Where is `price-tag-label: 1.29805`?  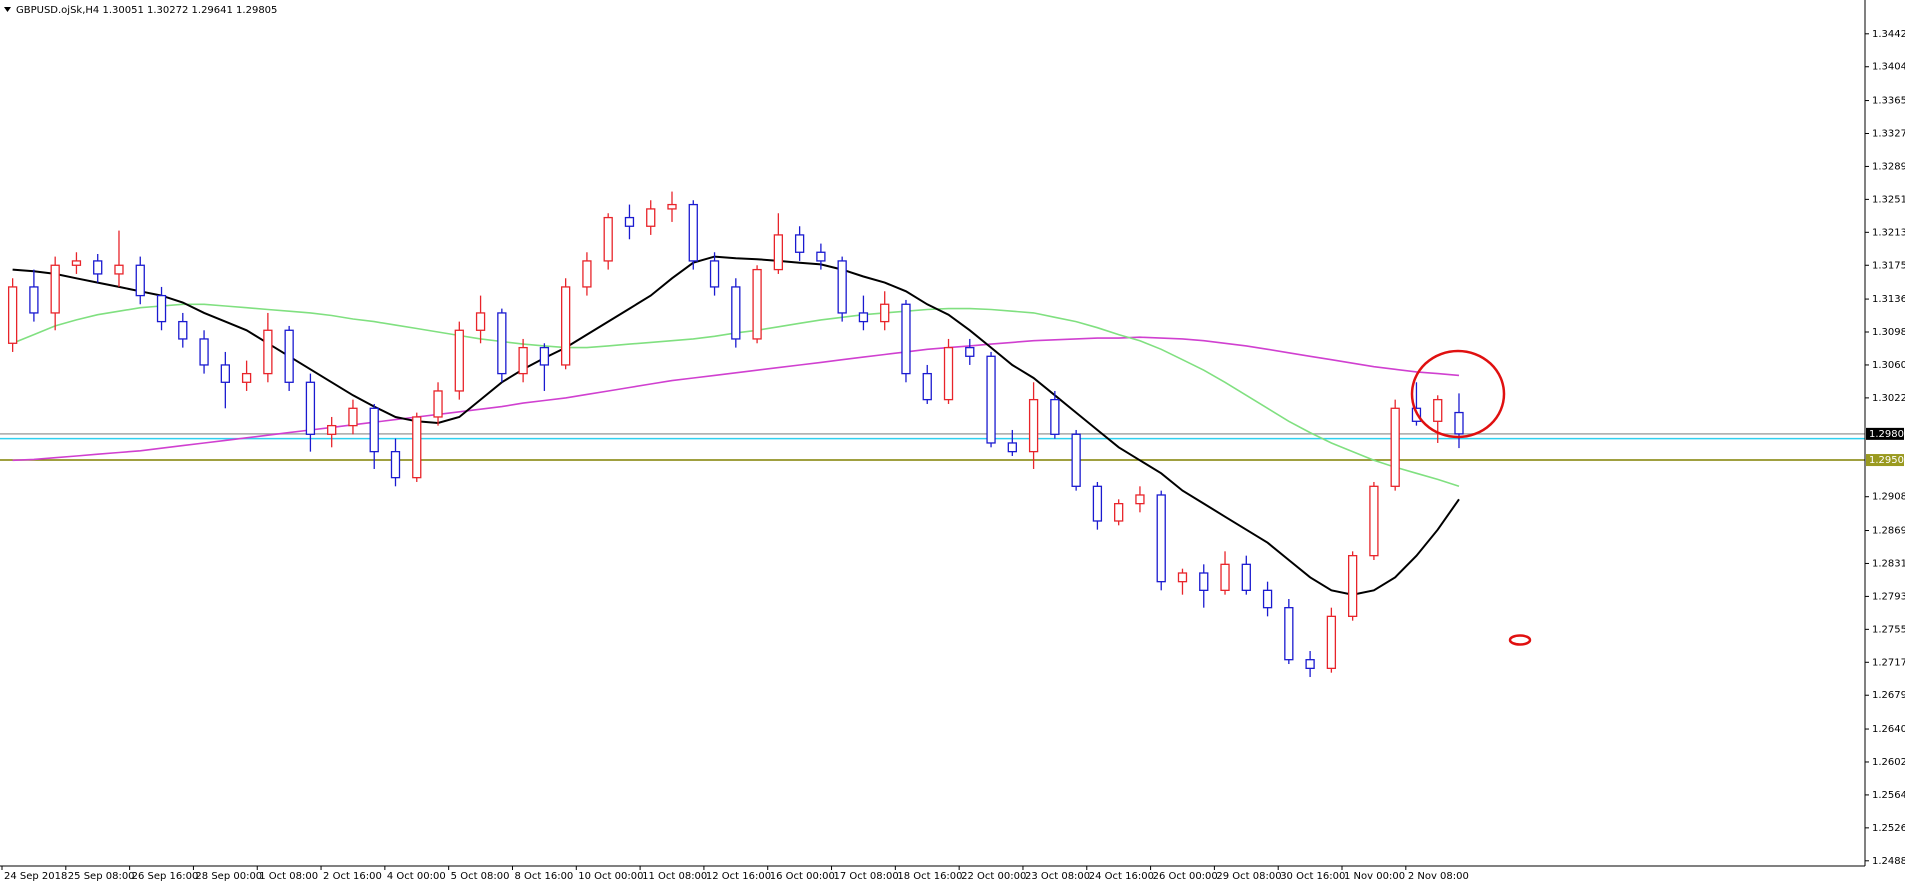
price-tag-label: 1.29805 is located at coordinates (1887, 434).